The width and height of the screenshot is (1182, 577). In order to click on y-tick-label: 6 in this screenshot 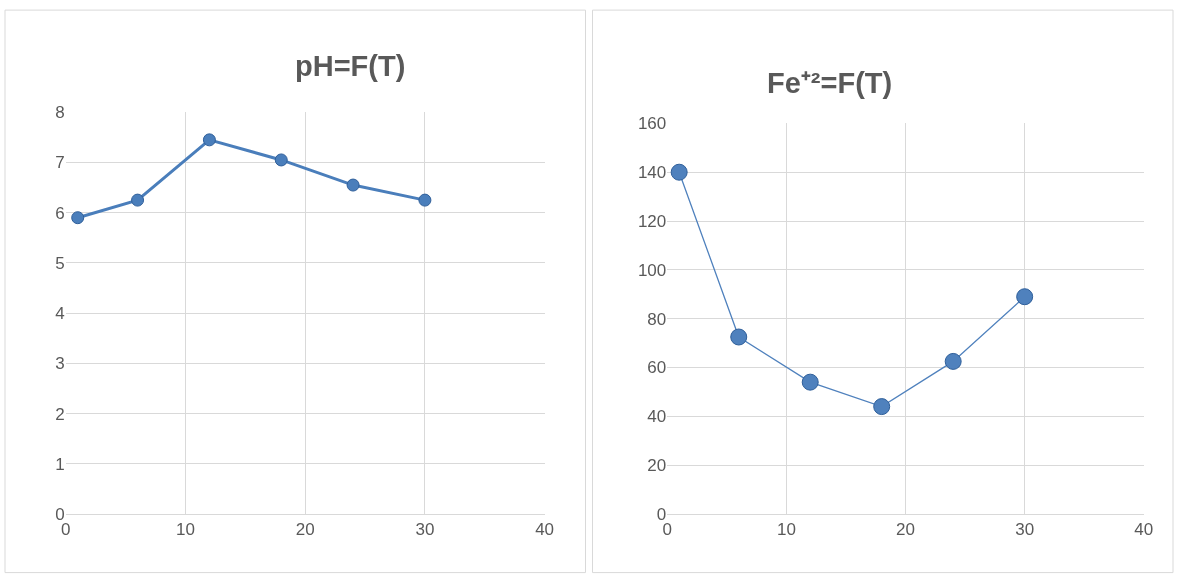, I will do `click(60, 213)`.